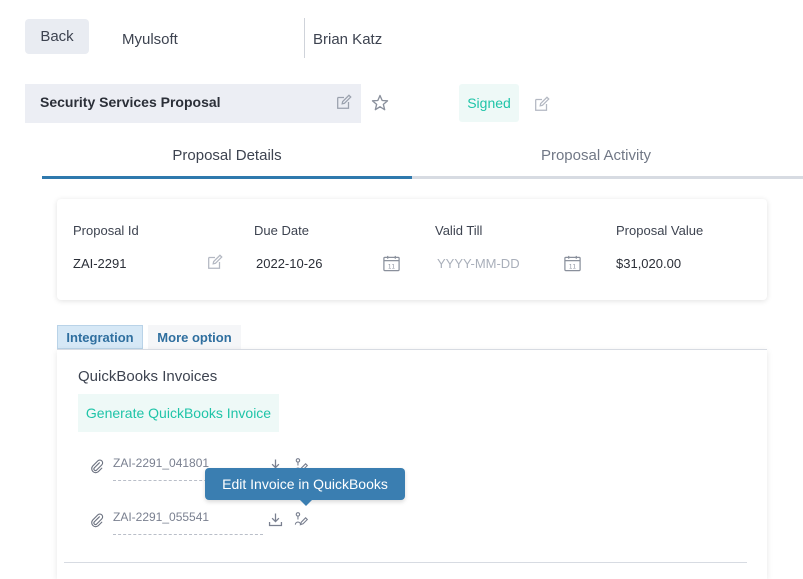  Describe the element at coordinates (348, 39) in the screenshot. I see `contact-name: Brian Katz` at that location.